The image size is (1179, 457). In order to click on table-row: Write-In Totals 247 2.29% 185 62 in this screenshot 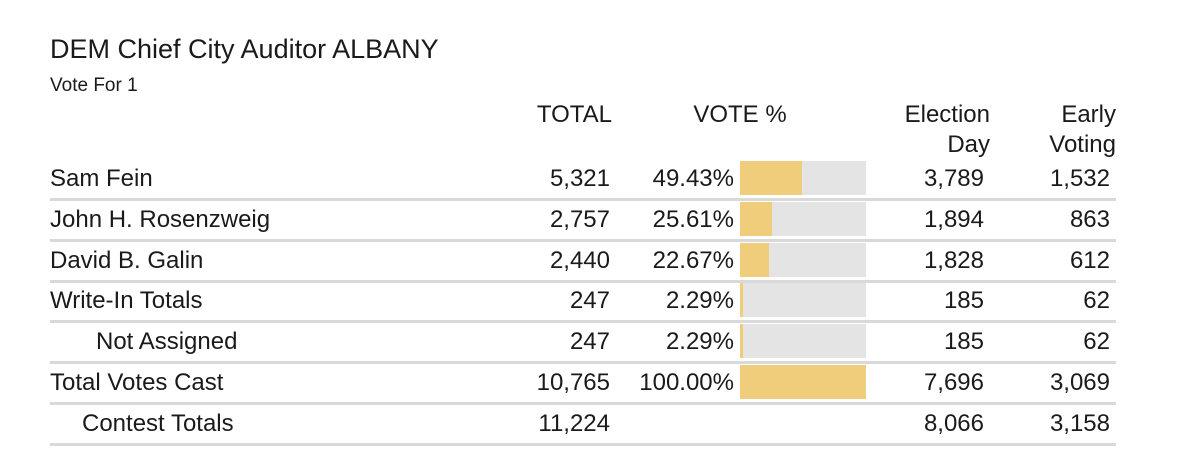, I will do `click(583, 302)`.